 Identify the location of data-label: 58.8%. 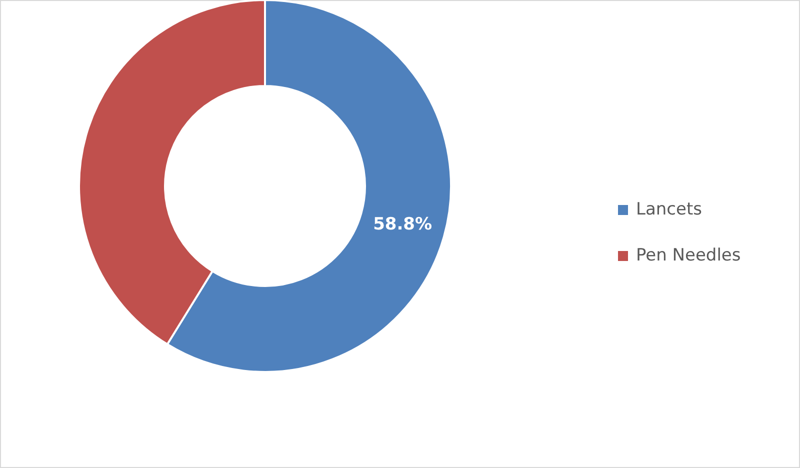
(402, 224).